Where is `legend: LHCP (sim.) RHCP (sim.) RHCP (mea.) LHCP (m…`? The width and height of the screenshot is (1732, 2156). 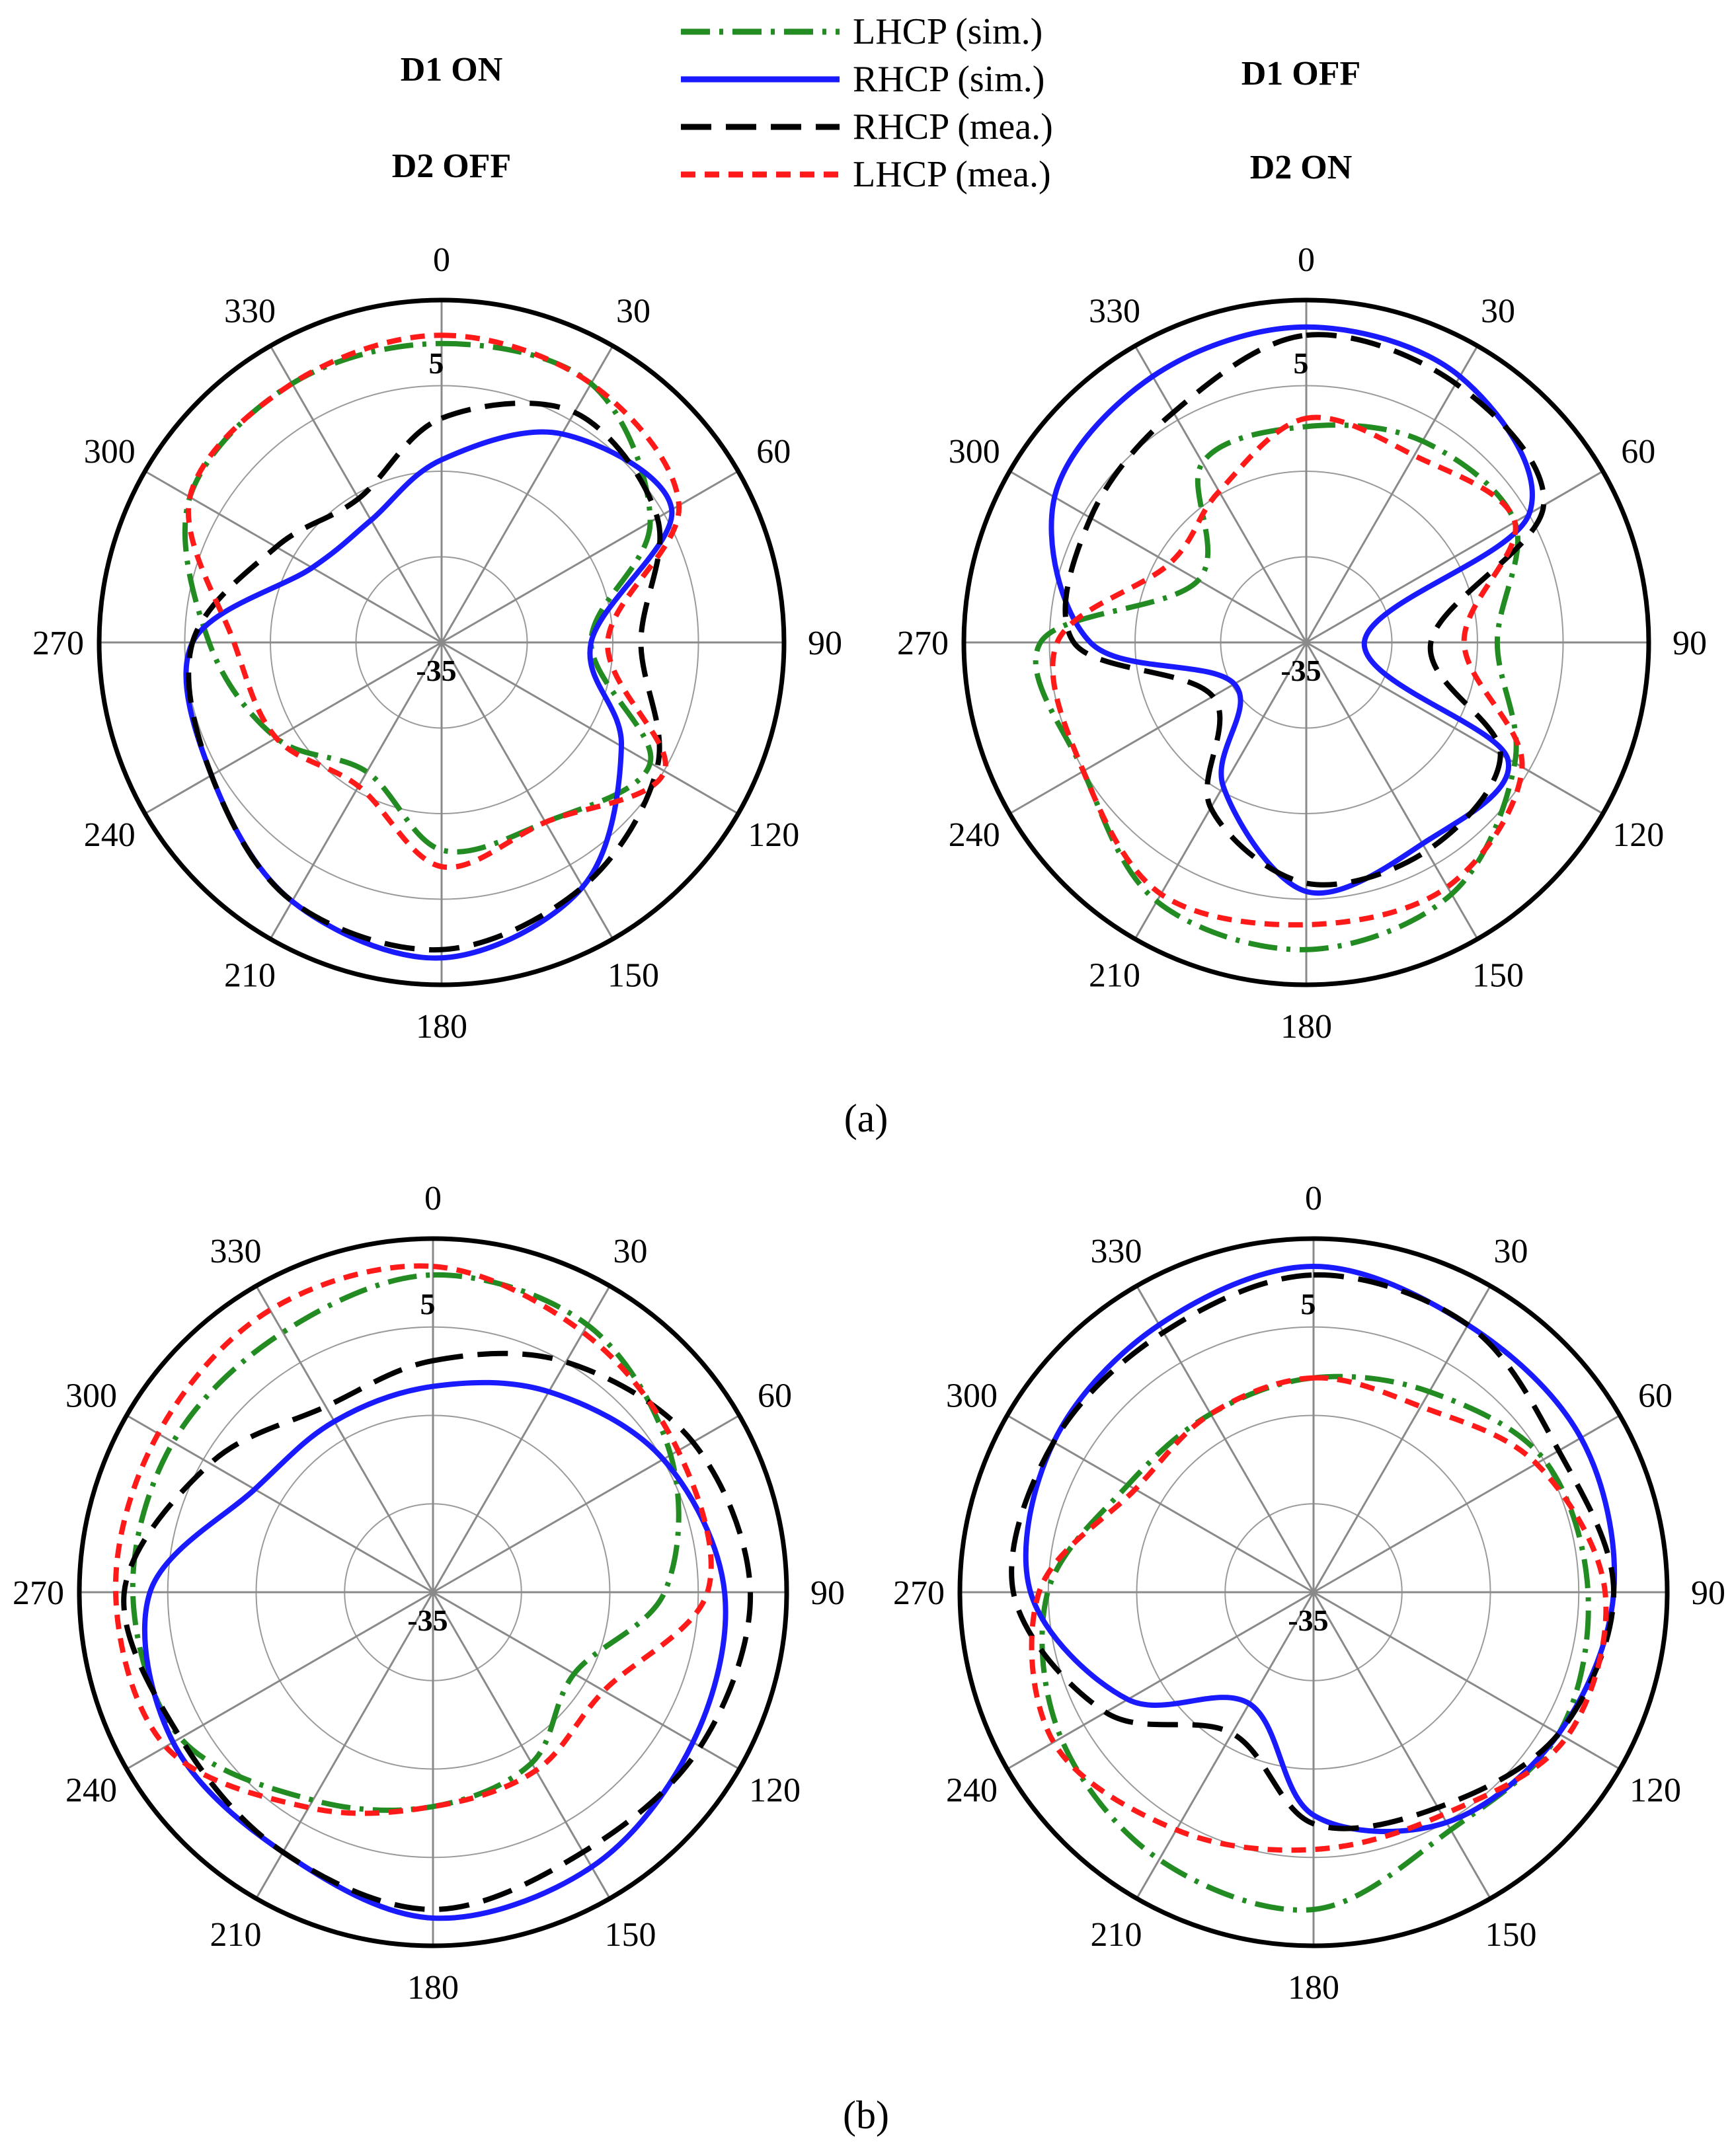 legend: LHCP (sim.) RHCP (sim.) RHCP (mea.) LHCP (m… is located at coordinates (867, 103).